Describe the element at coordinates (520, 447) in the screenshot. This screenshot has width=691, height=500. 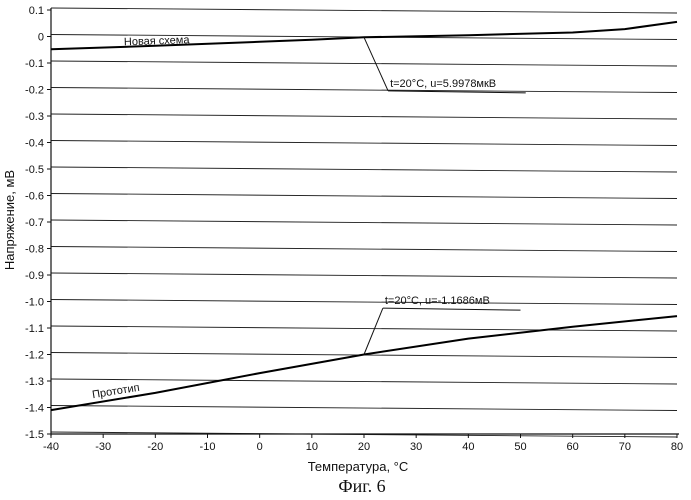
I see `x-tick-label: 50` at that location.